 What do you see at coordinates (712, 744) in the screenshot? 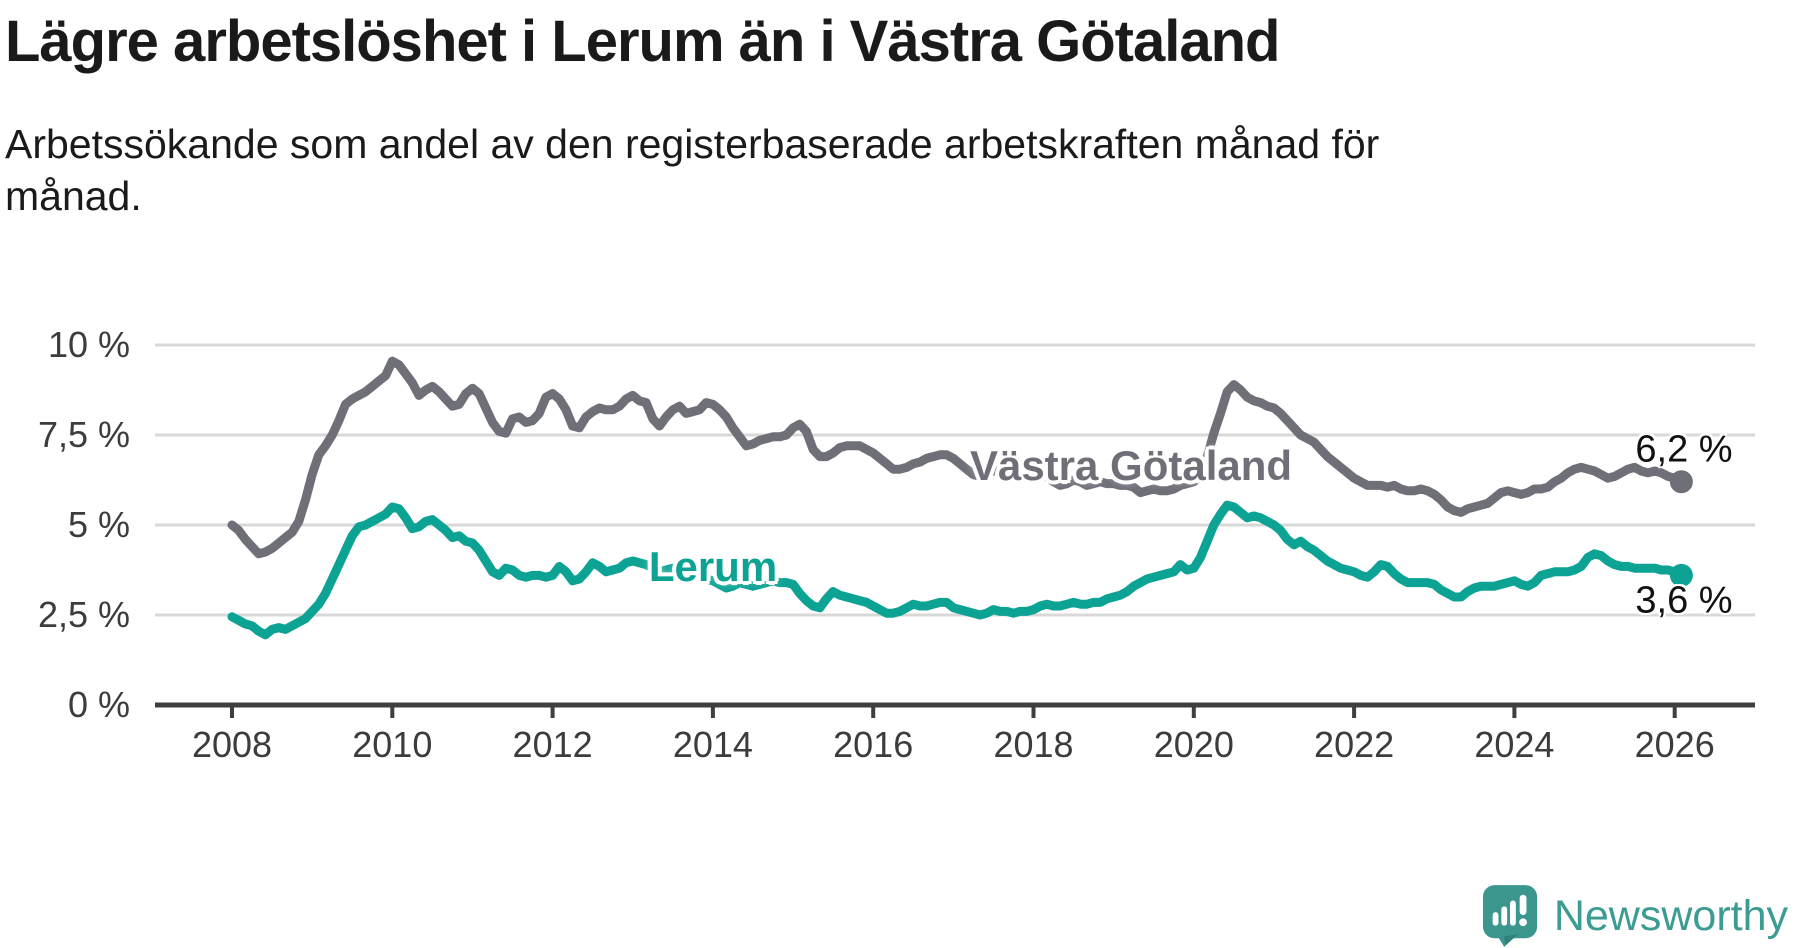
I see `x-tick-label: 2014` at bounding box center [712, 744].